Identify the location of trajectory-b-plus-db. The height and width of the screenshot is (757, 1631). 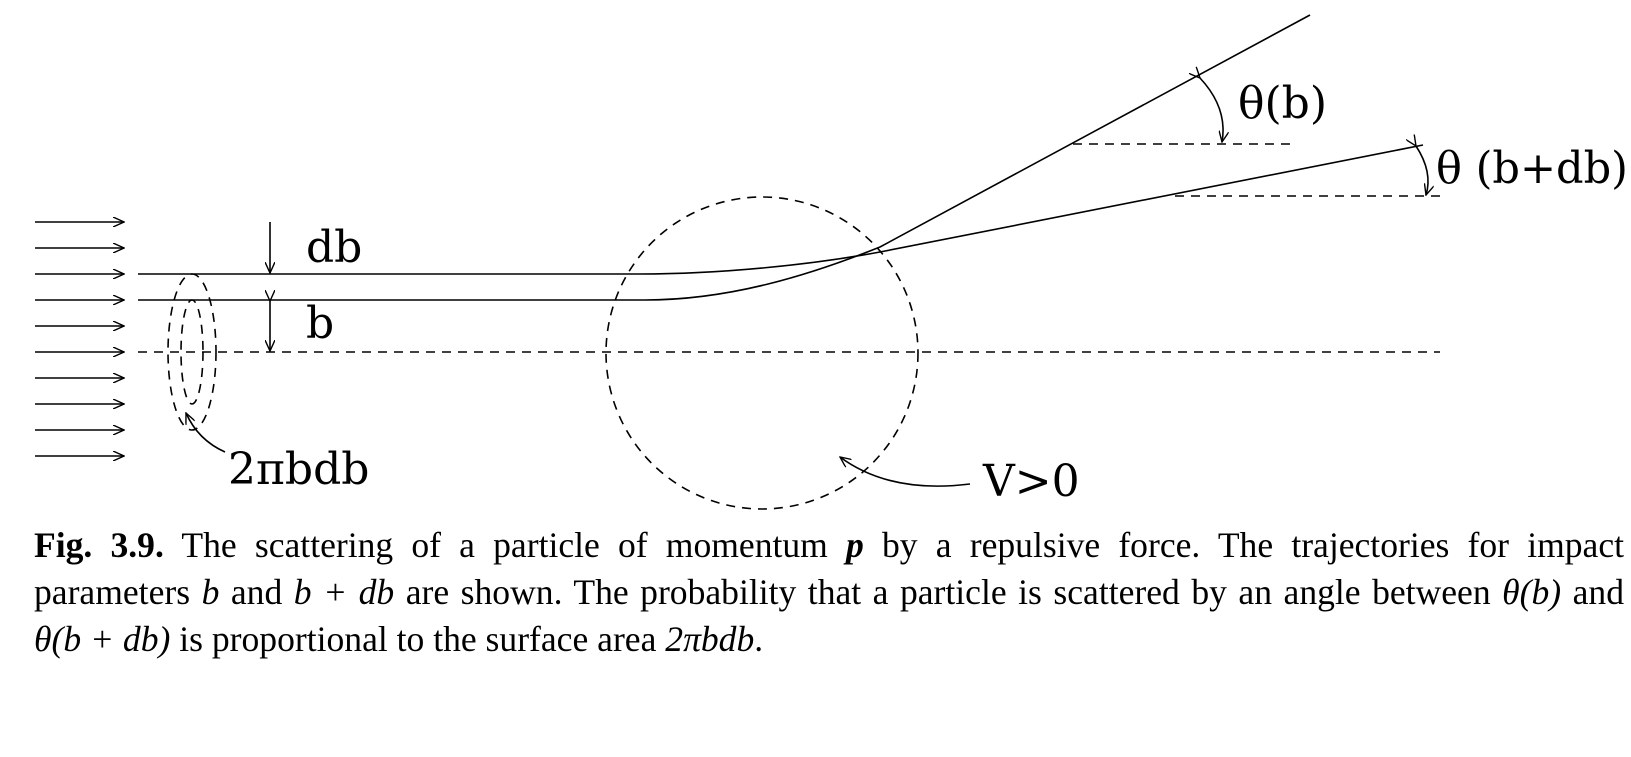
(781, 209).